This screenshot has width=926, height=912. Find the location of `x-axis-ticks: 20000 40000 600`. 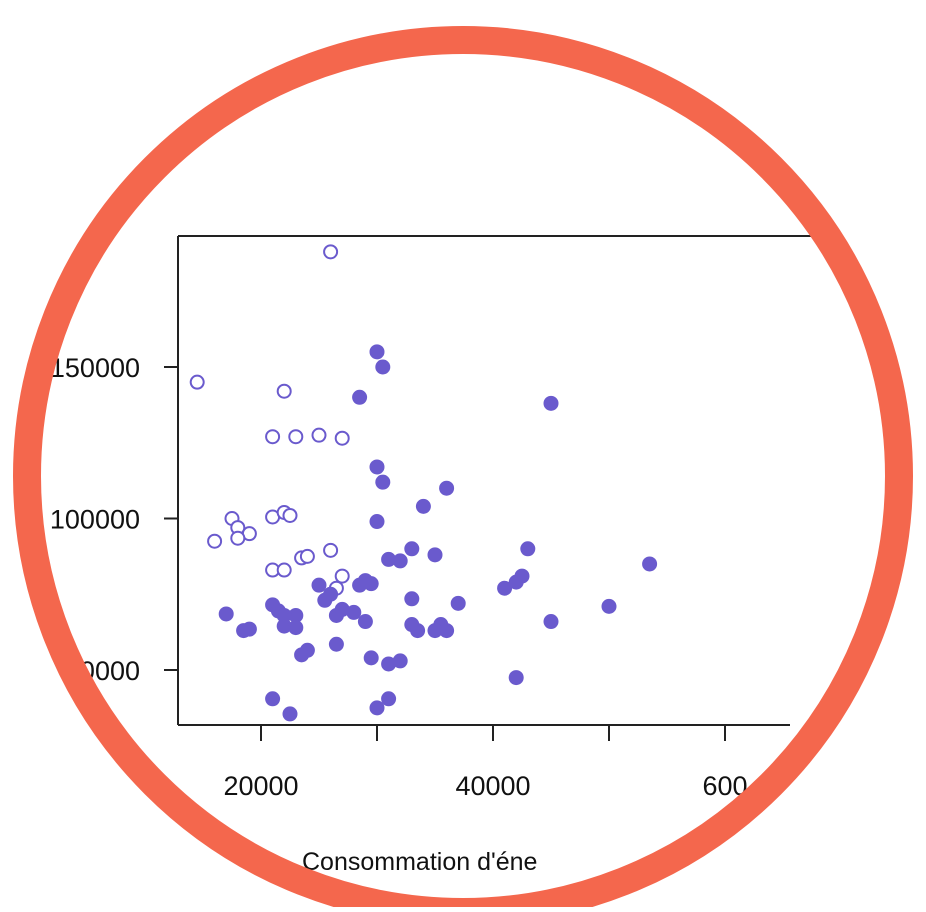

x-axis-ticks: 20000 40000 600 is located at coordinates (485, 763).